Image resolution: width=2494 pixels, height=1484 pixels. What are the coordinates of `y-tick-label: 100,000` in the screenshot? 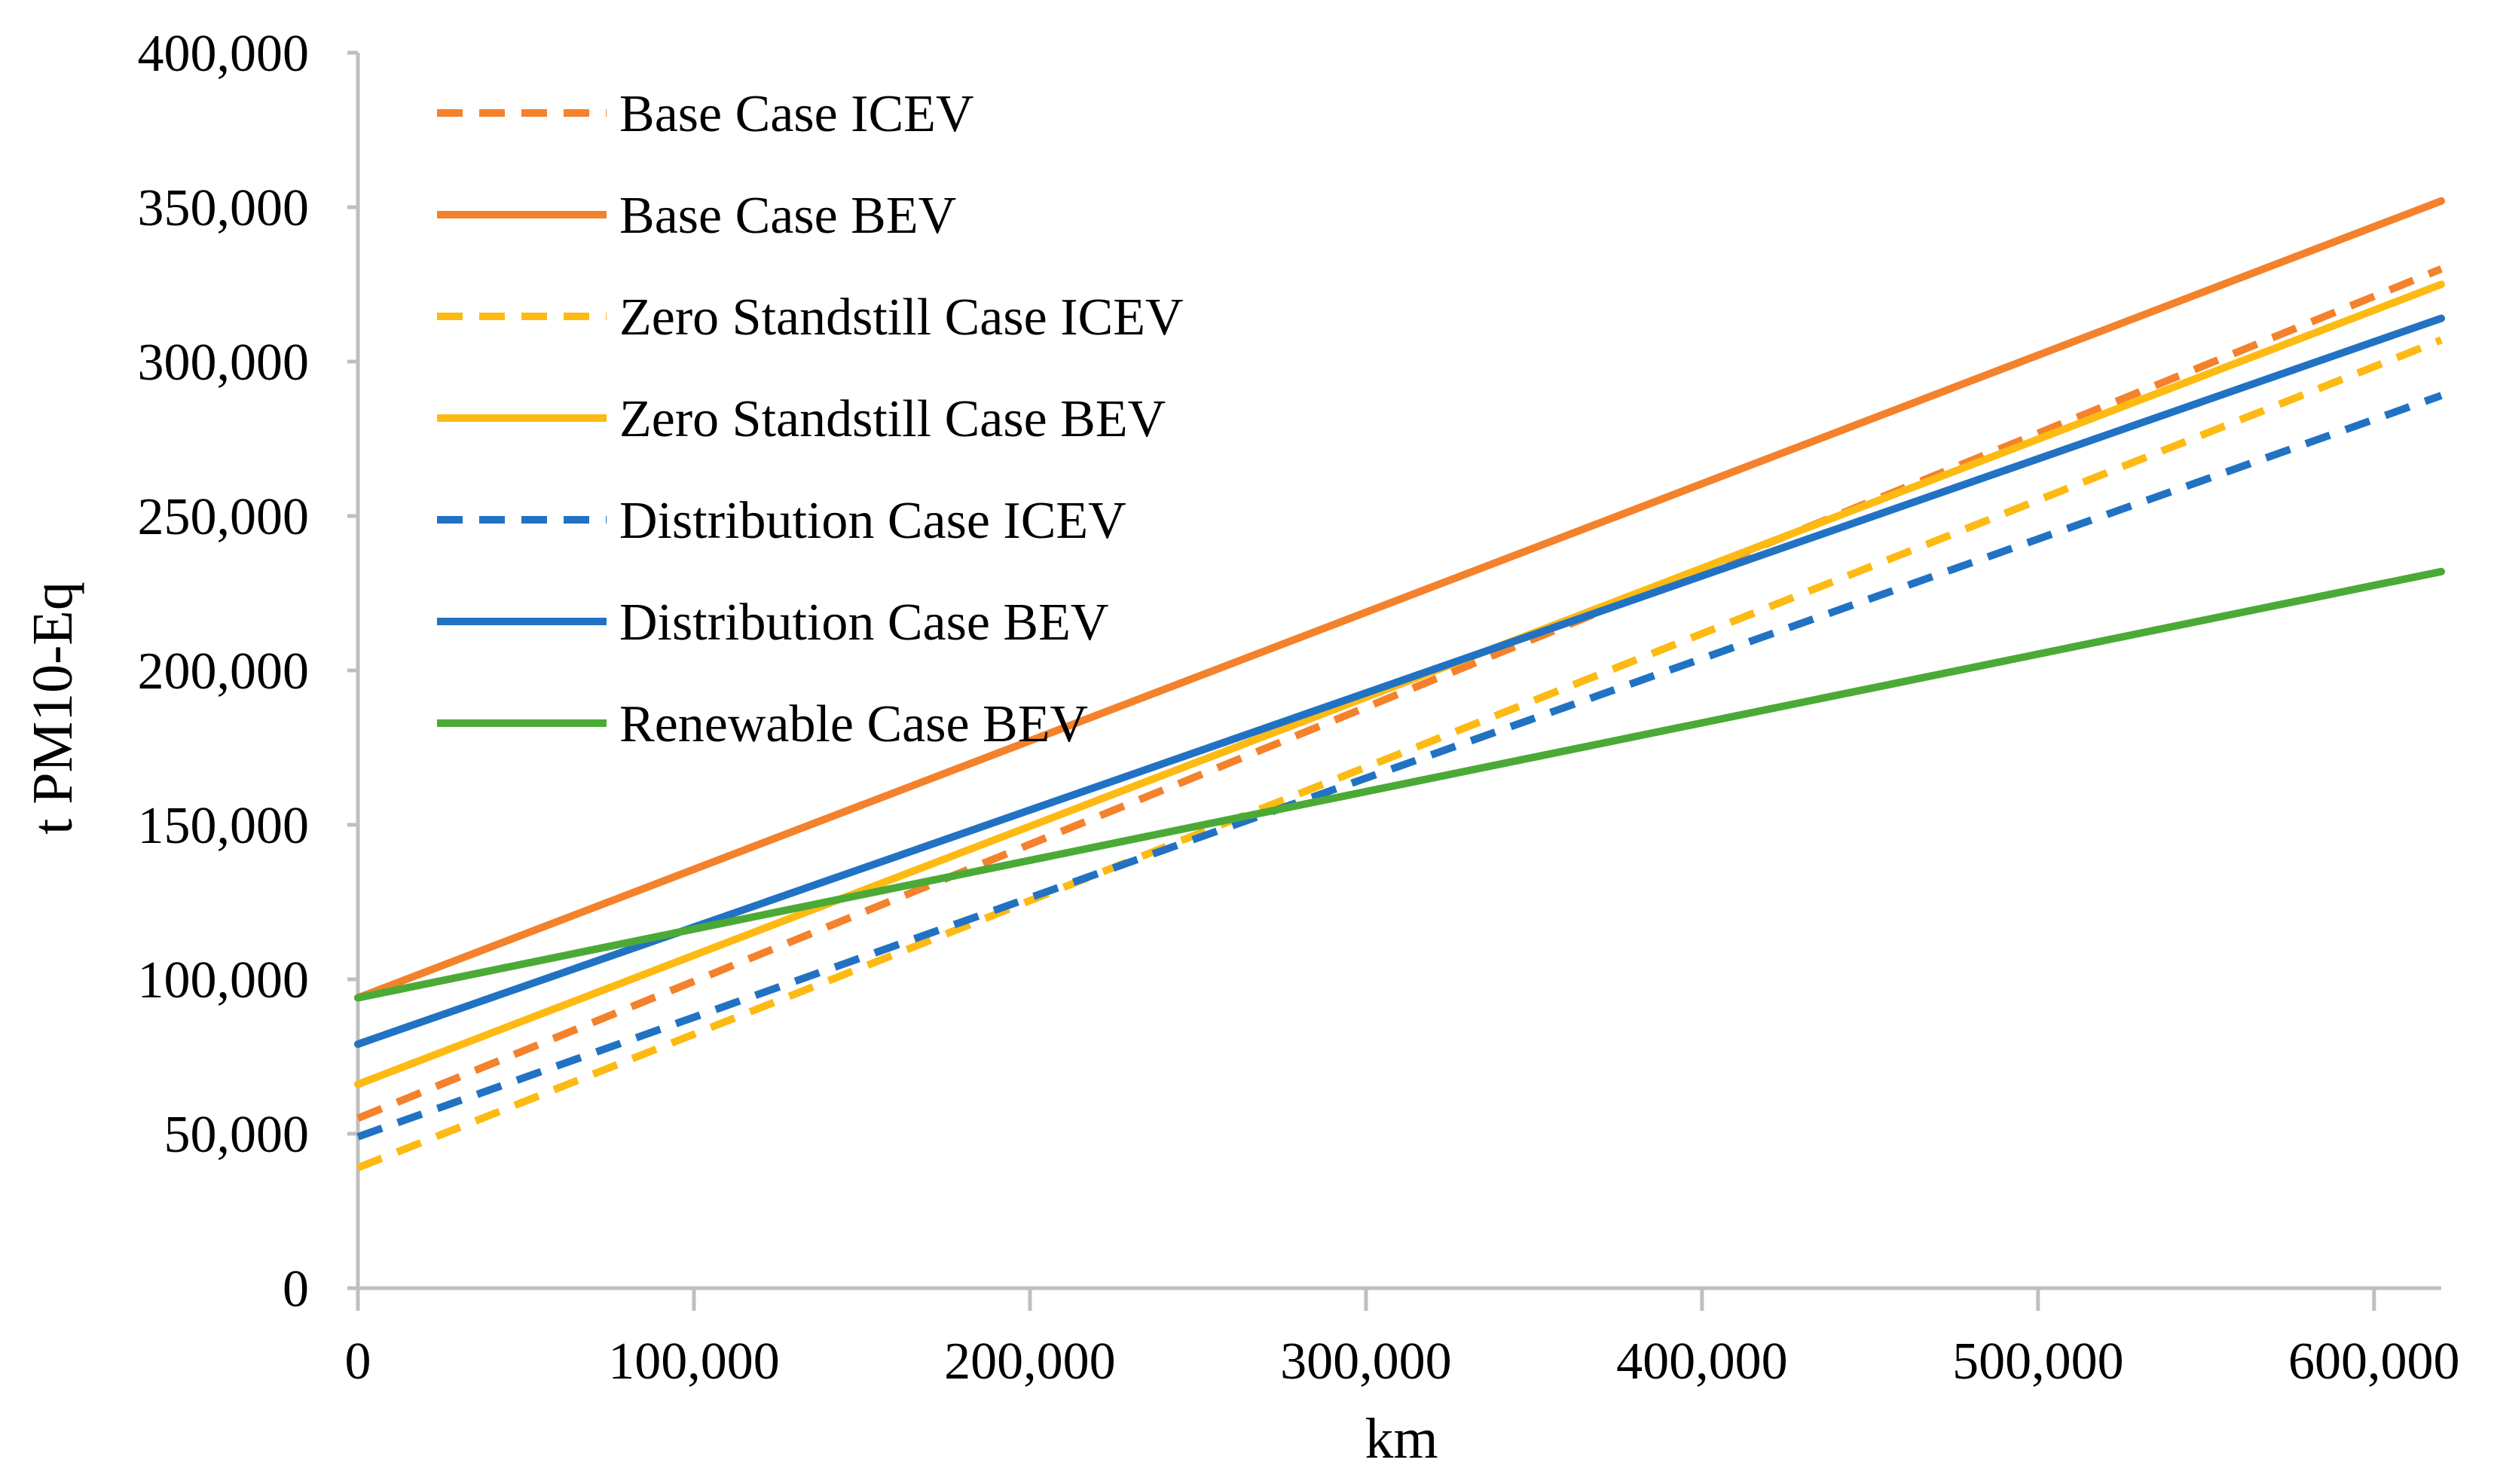 It's located at (224, 980).